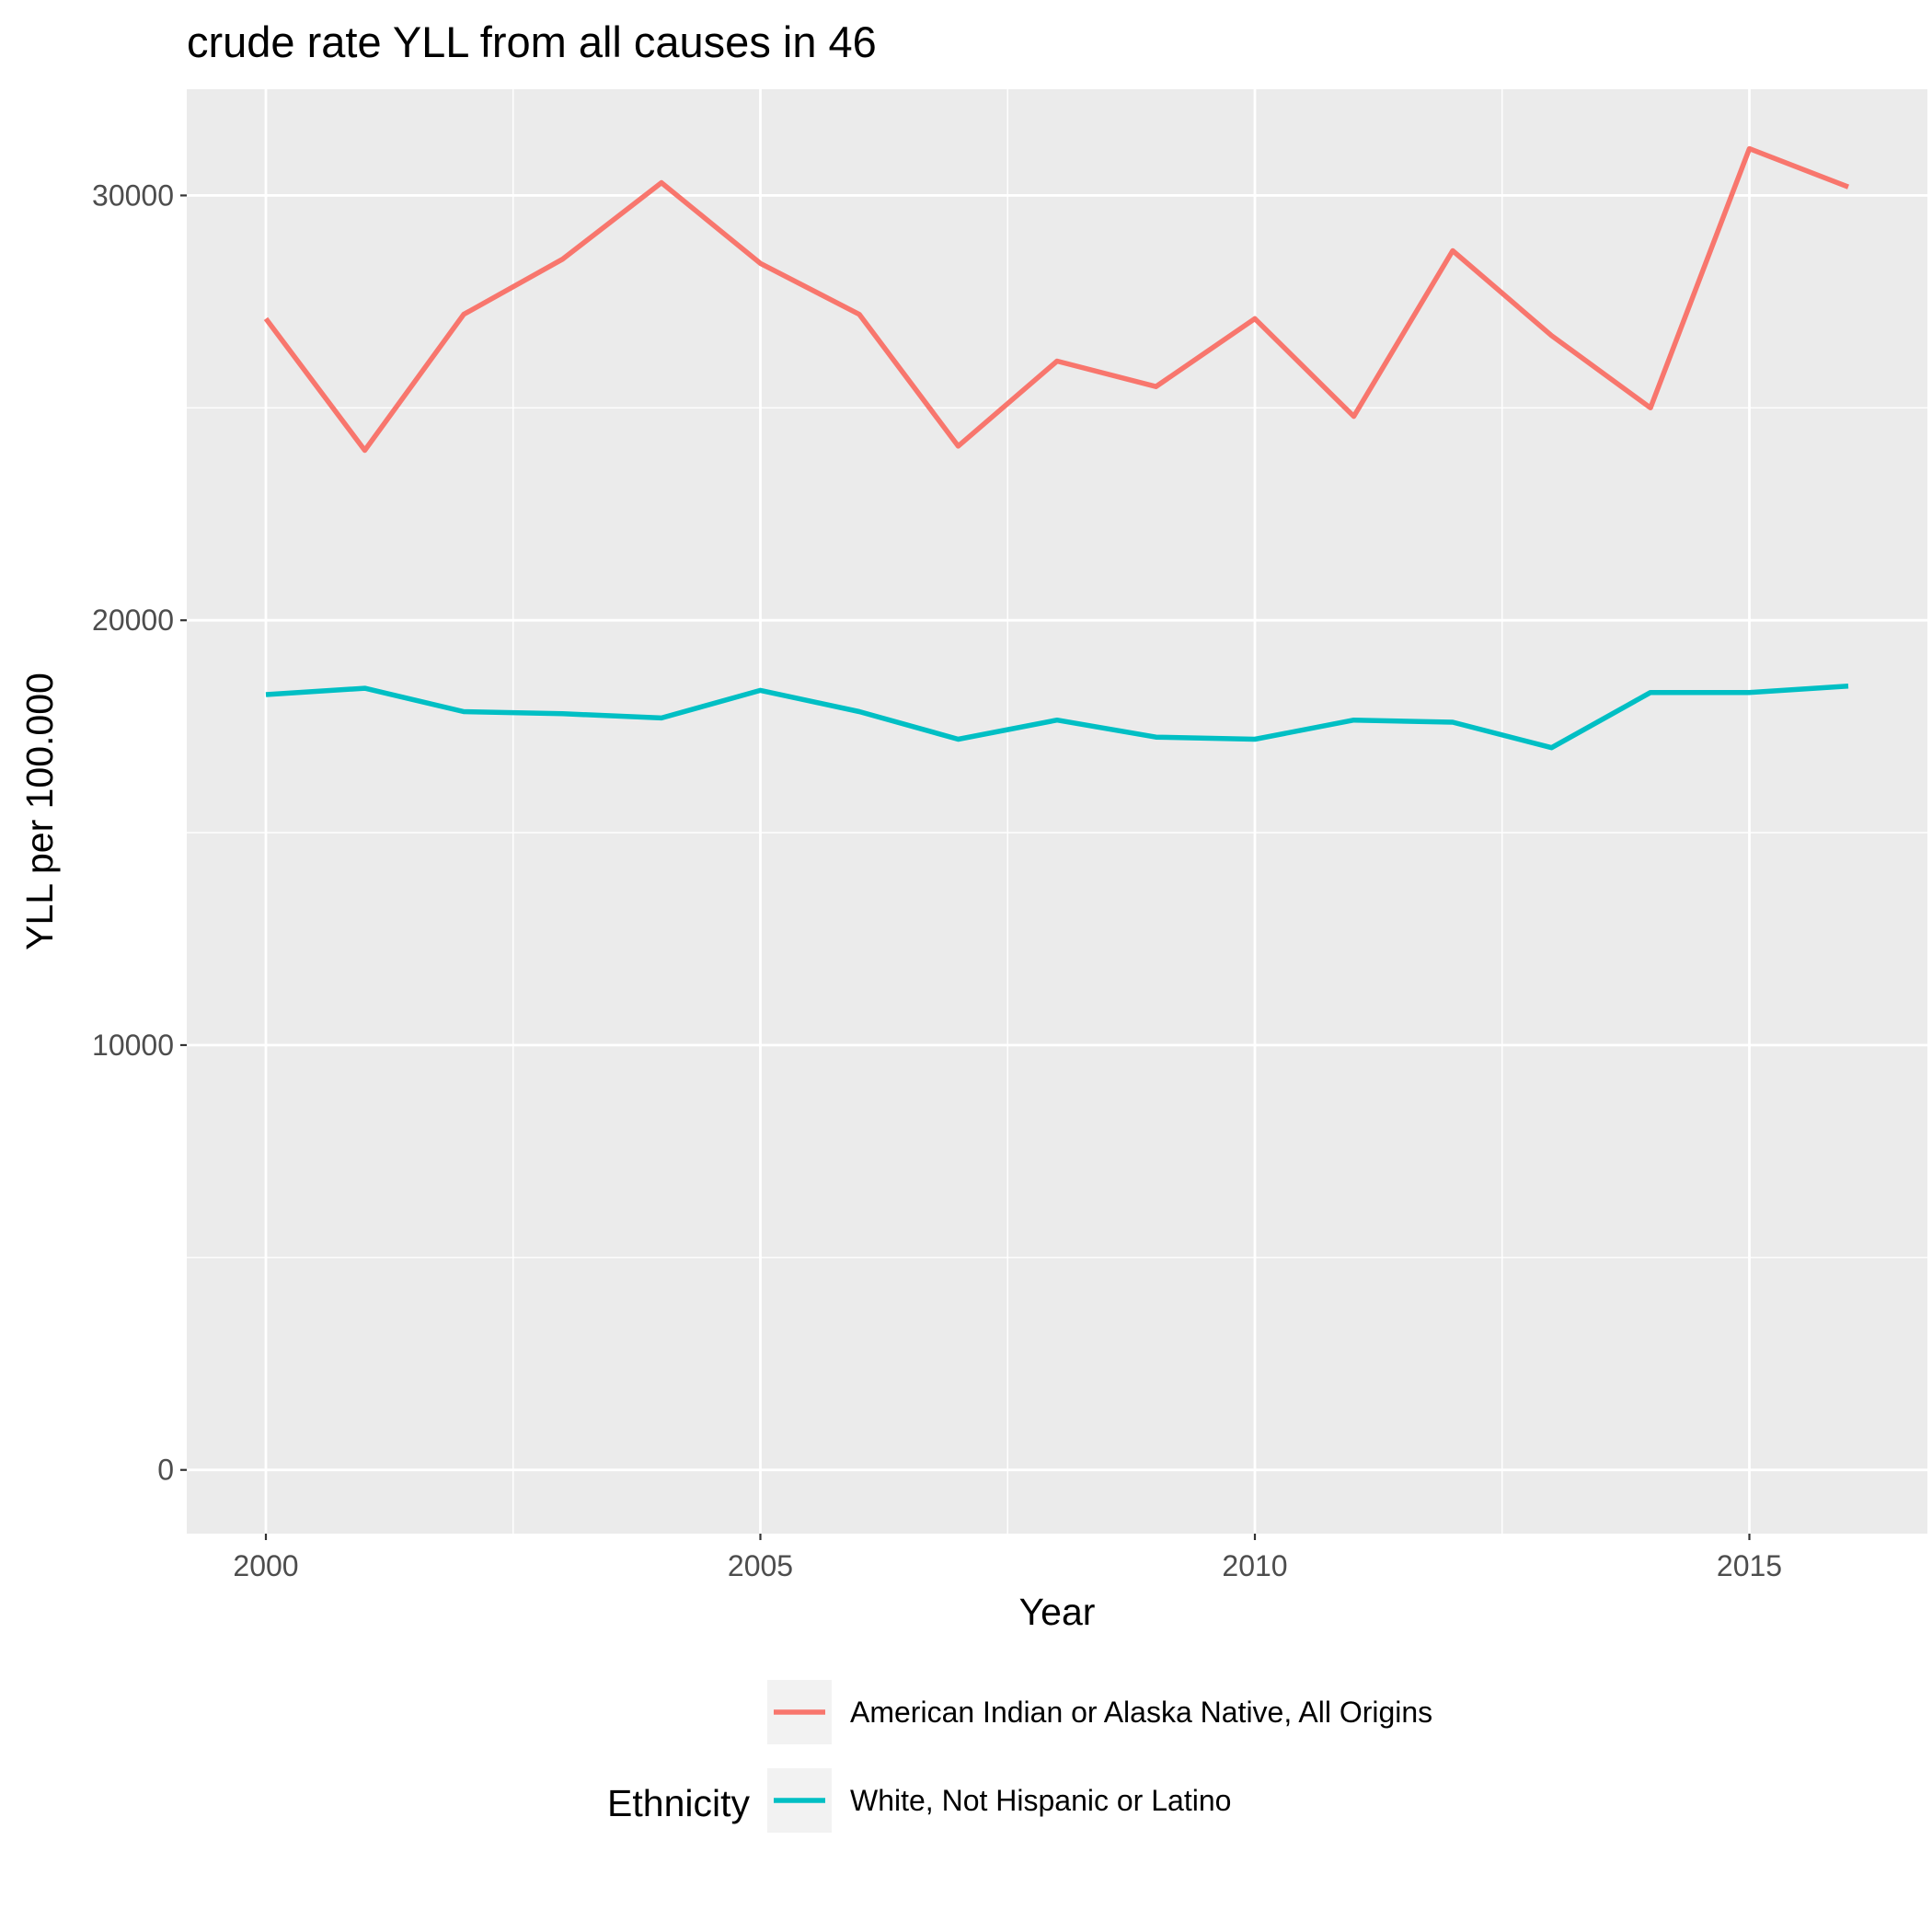 The height and width of the screenshot is (1932, 1932). I want to click on legend-title: Ethnicity, so click(678, 1803).